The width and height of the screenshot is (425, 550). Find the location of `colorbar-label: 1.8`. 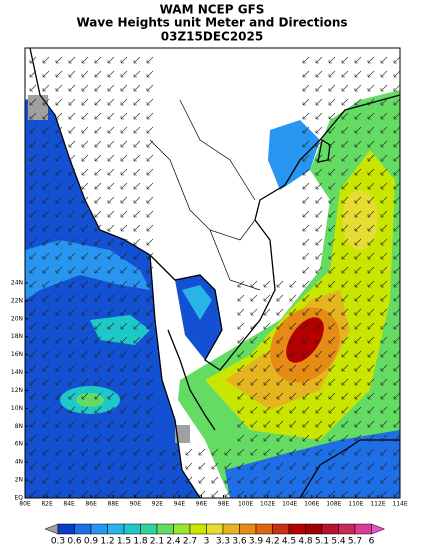

colorbar-label: 1.8 is located at coordinates (140, 542).